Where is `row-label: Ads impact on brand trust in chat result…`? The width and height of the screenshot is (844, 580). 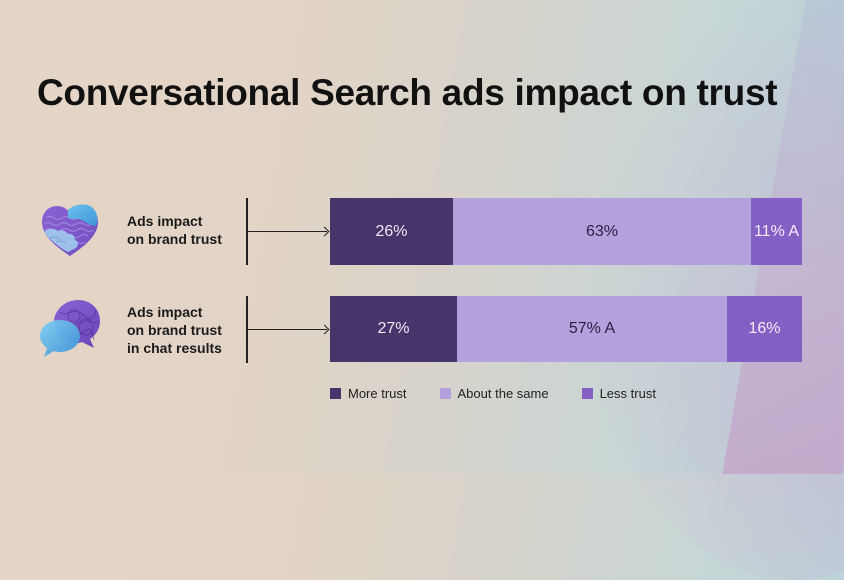 row-label: Ads impact on brand trust in chat result… is located at coordinates (174, 330).